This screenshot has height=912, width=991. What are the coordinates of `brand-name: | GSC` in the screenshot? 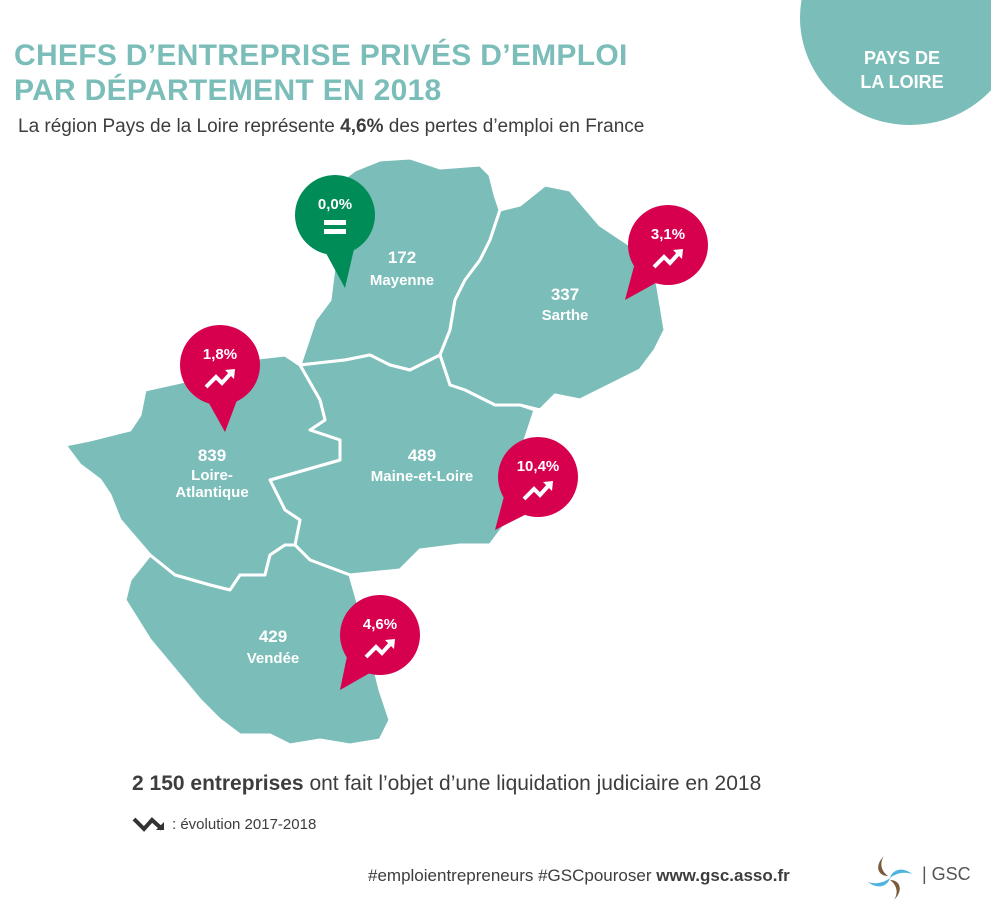 It's located at (946, 874).